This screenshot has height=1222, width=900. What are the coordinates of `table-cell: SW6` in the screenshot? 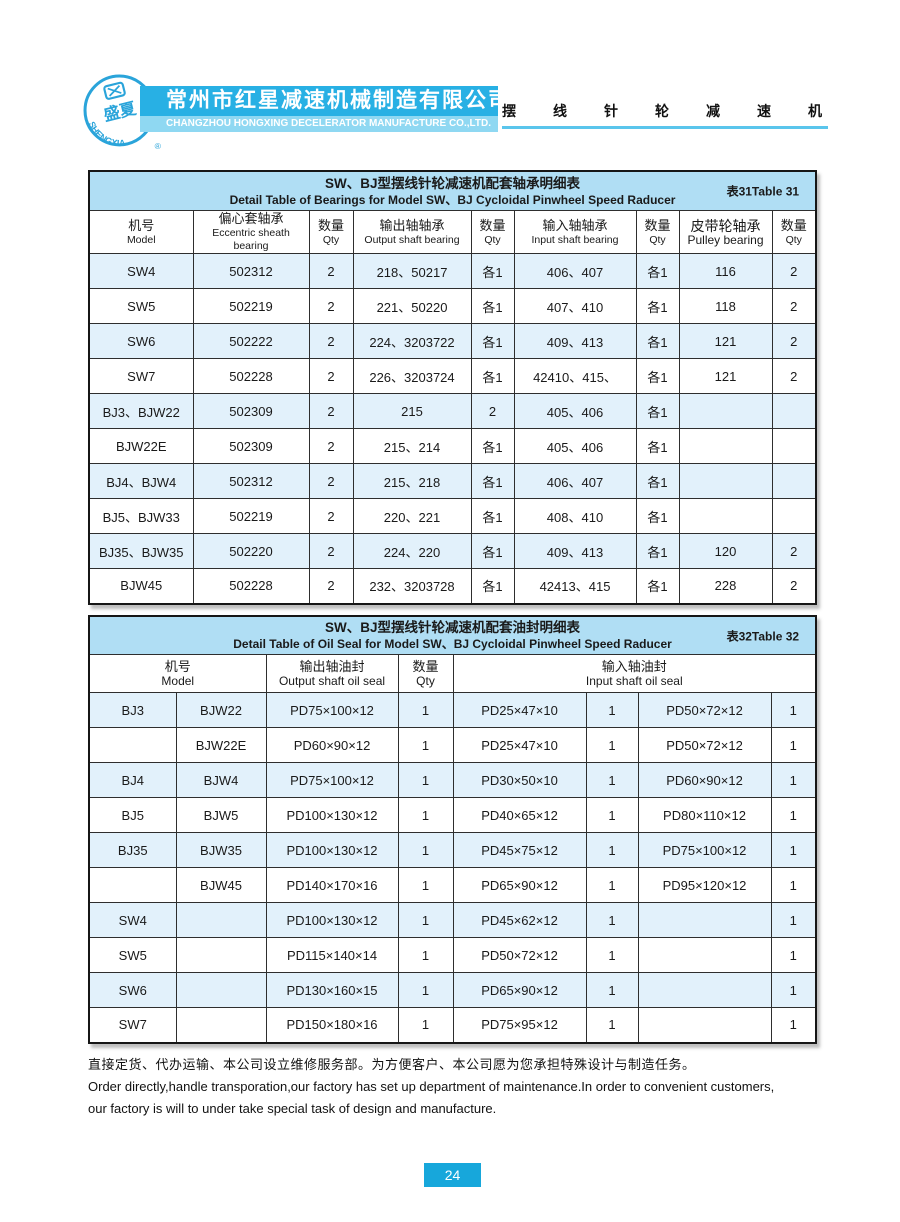 It's located at (141, 341).